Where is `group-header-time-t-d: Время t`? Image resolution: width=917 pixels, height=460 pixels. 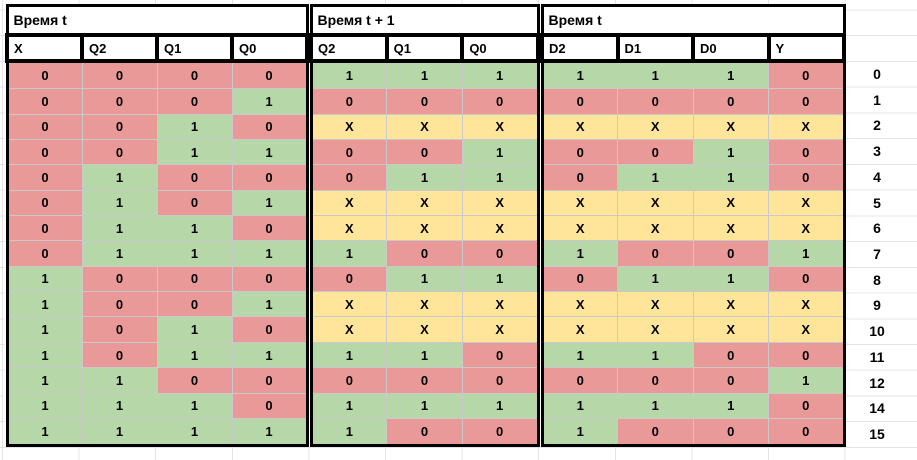
group-header-time-t-d: Время t is located at coordinates (693, 20).